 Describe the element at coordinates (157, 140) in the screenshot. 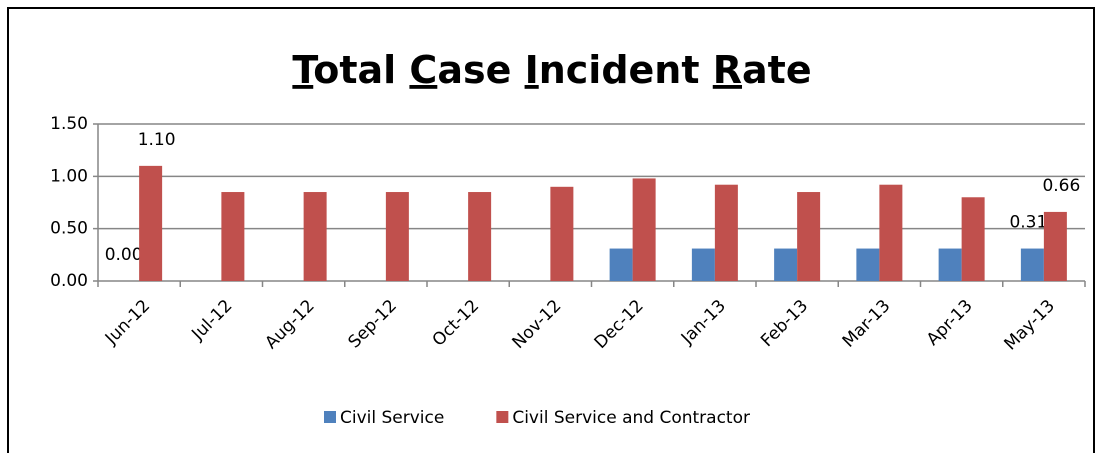

I see `data-label: 1.10` at that location.